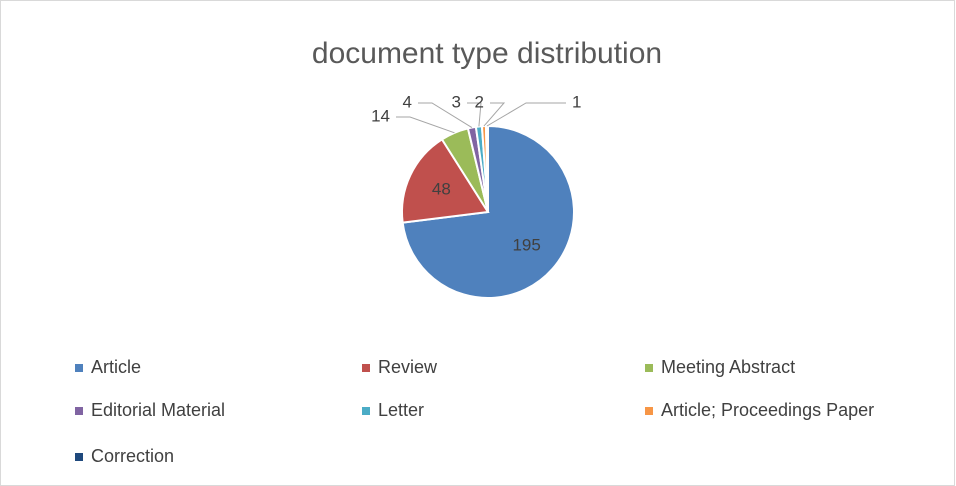  Describe the element at coordinates (487, 53) in the screenshot. I see `chart-title: document type distribution` at that location.